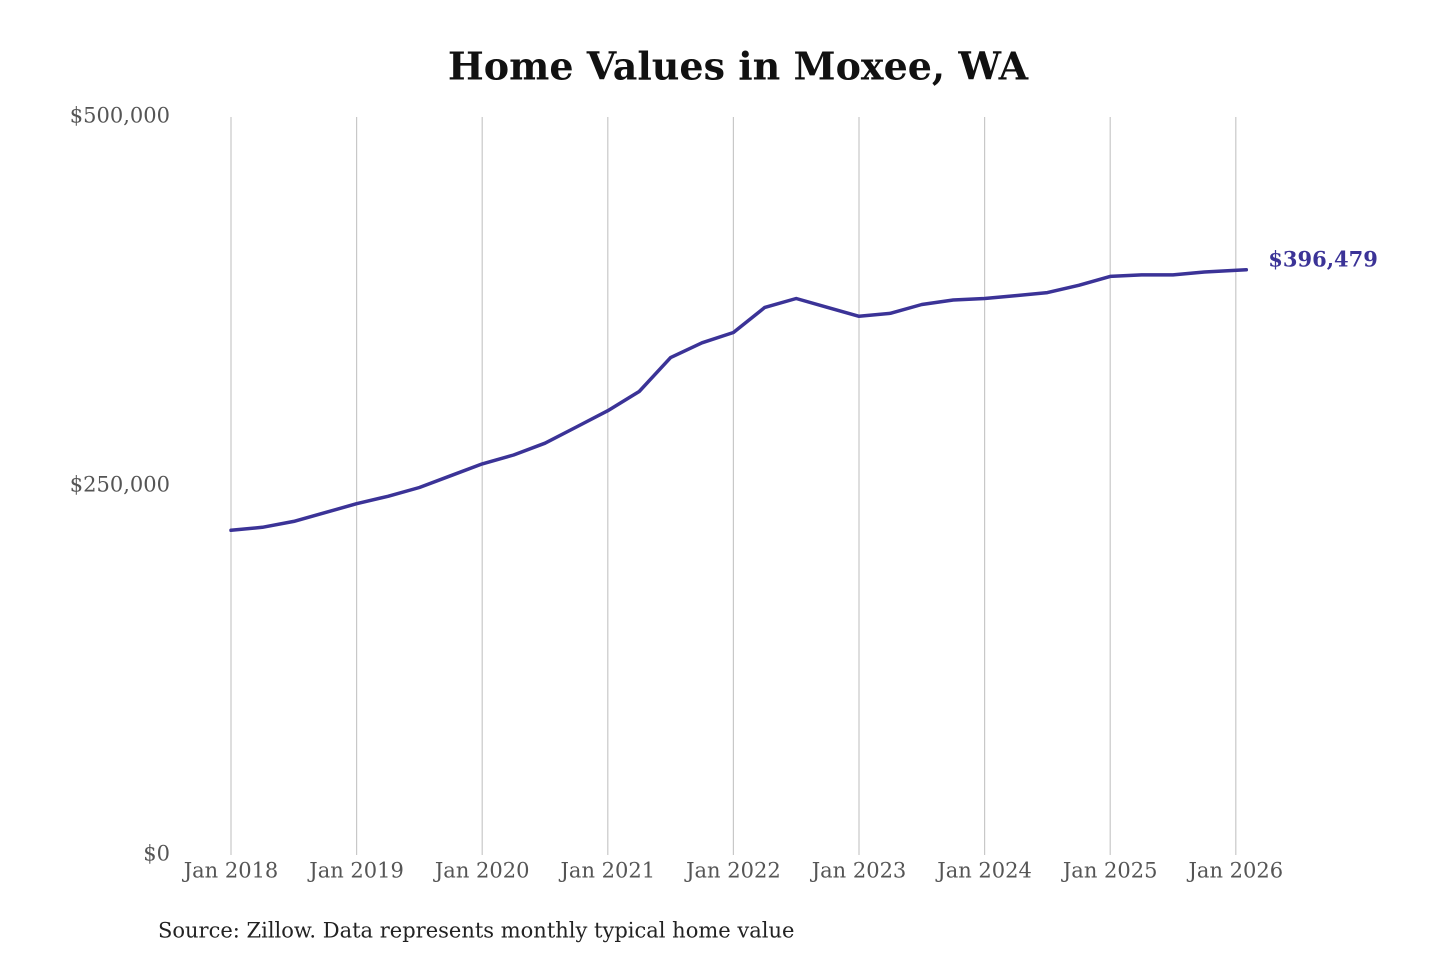 The height and width of the screenshot is (960, 1440). I want to click on x-tick-label: Jan 2021, so click(607, 871).